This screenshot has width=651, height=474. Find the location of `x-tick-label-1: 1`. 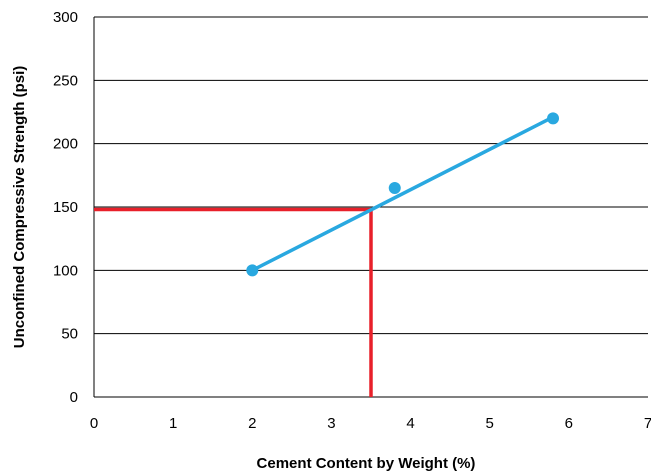

x-tick-label-1: 1 is located at coordinates (173, 423).